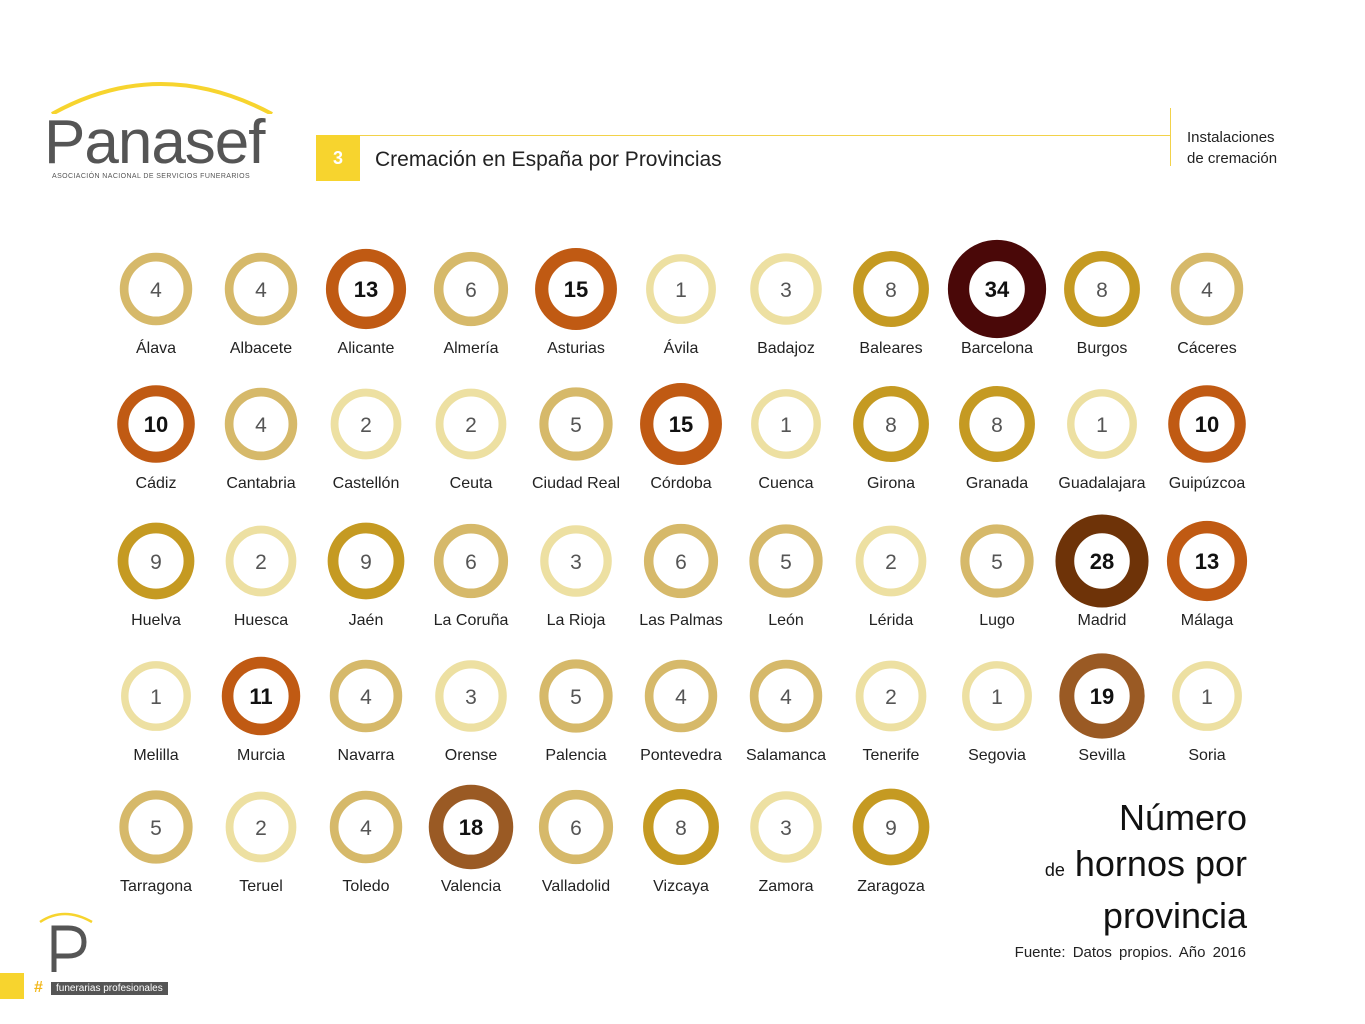 Image resolution: width=1365 pixels, height=1024 pixels. What do you see at coordinates (66, 942) in the screenshot?
I see `footer-p-logo-icon` at bounding box center [66, 942].